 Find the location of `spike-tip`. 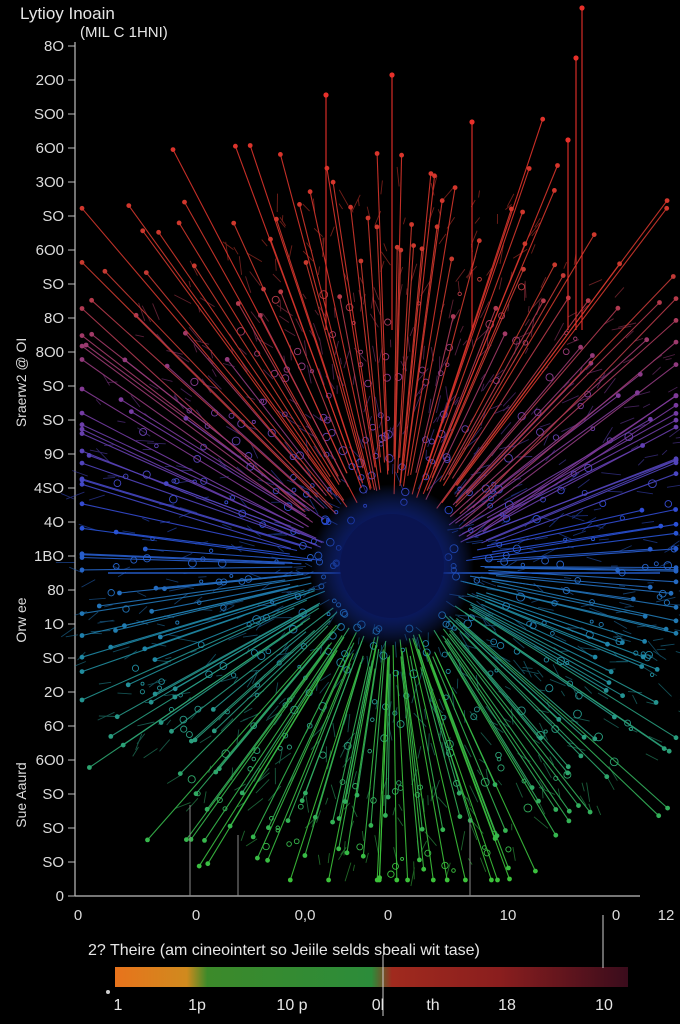

spike-tip is located at coordinates (472, 122).